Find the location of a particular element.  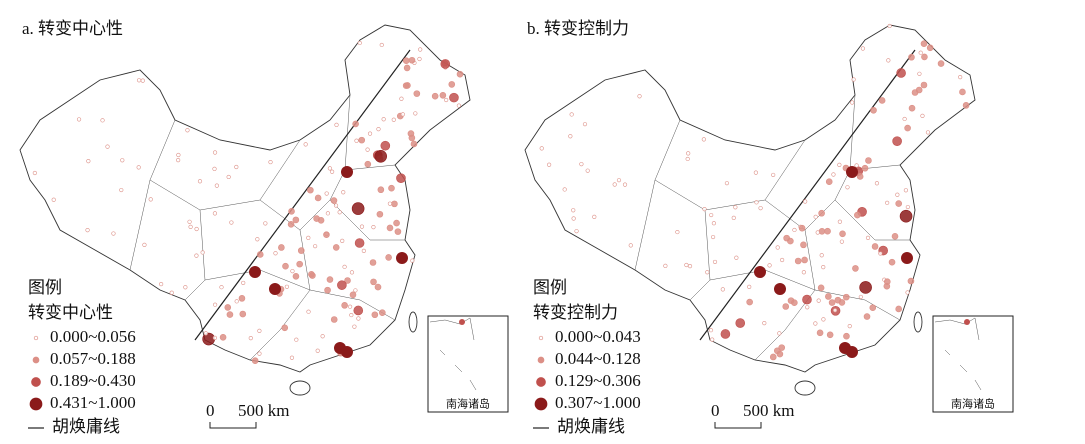

inset-coast is located at coordinates (453, 354).